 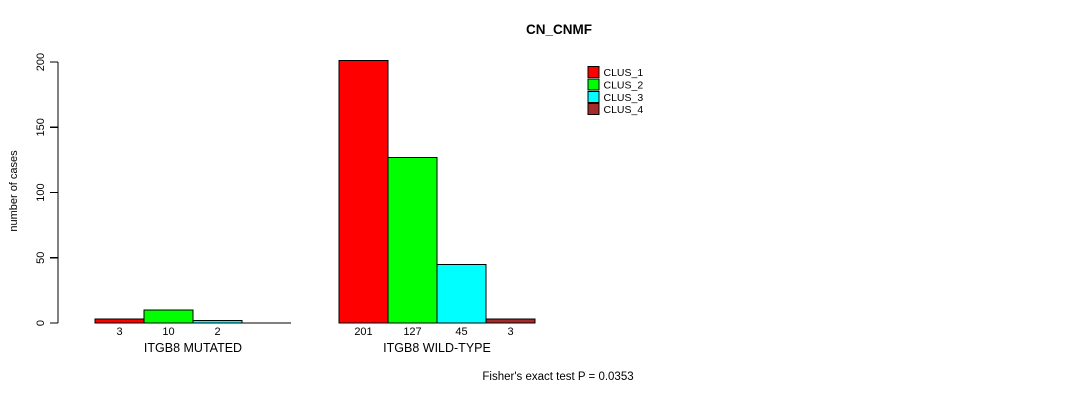 I want to click on bar-clus_3-group1, so click(x=217, y=321).